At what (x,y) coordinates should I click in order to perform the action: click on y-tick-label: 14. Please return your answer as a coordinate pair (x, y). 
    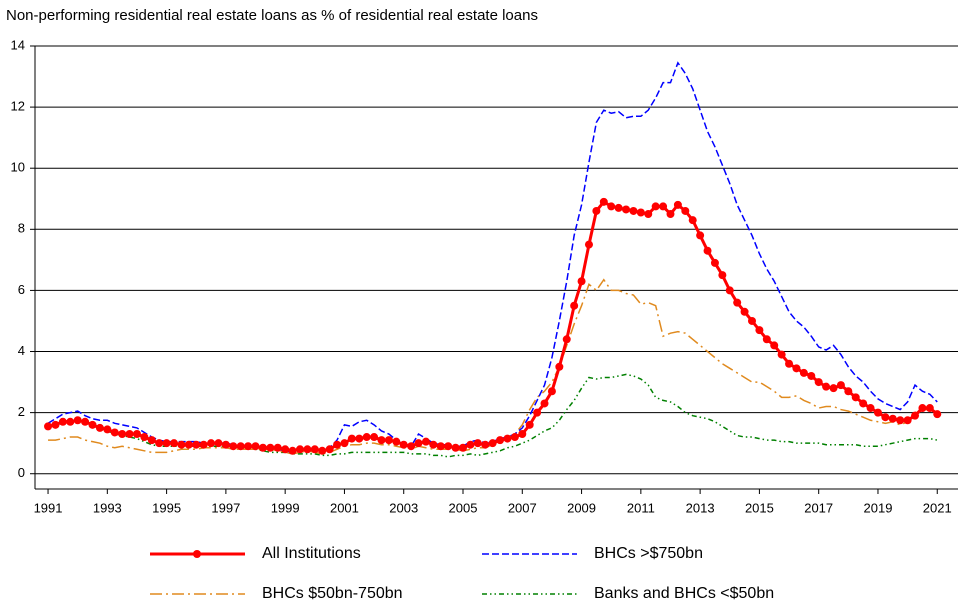
    Looking at the image, I should click on (18, 44).